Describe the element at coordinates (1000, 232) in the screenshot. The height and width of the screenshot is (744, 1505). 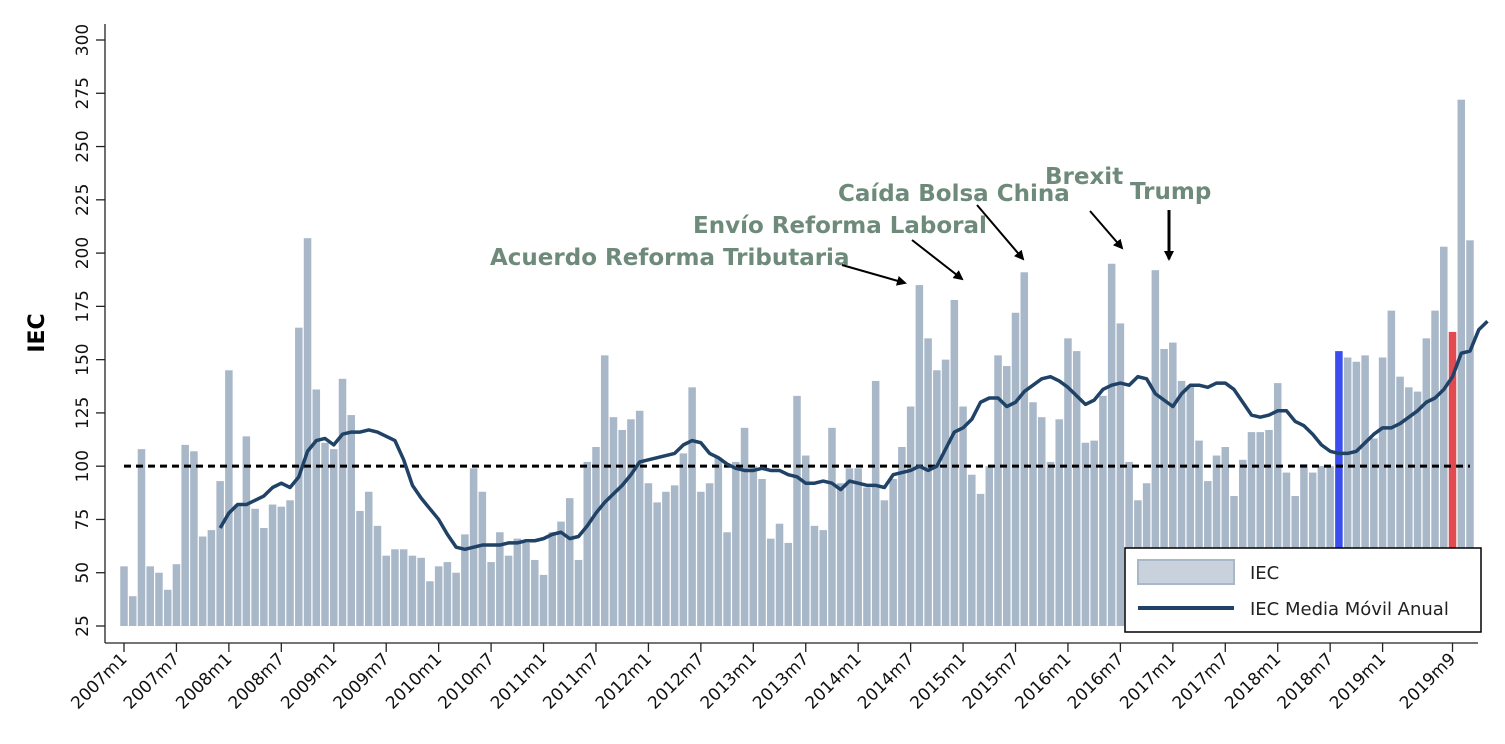
I see `arrow-caida-bolsa-china` at that location.